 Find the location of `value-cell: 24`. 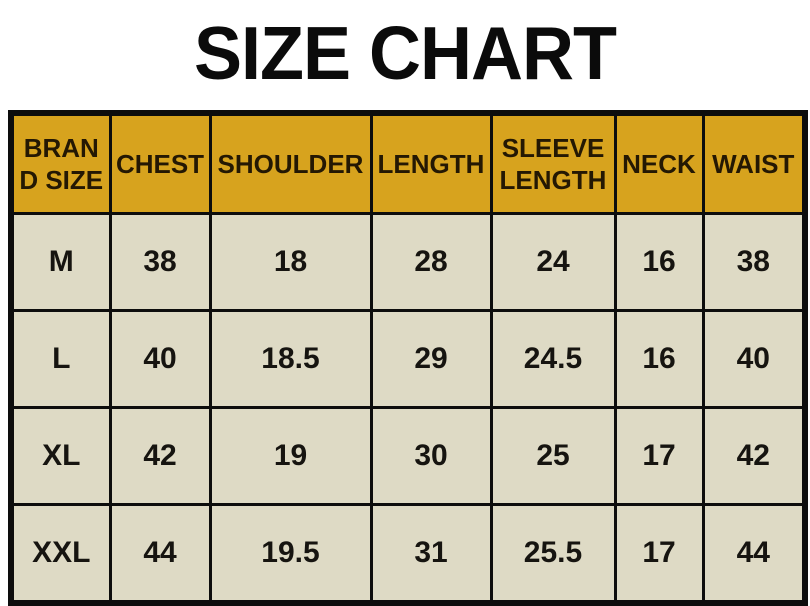

value-cell: 24 is located at coordinates (553, 262).